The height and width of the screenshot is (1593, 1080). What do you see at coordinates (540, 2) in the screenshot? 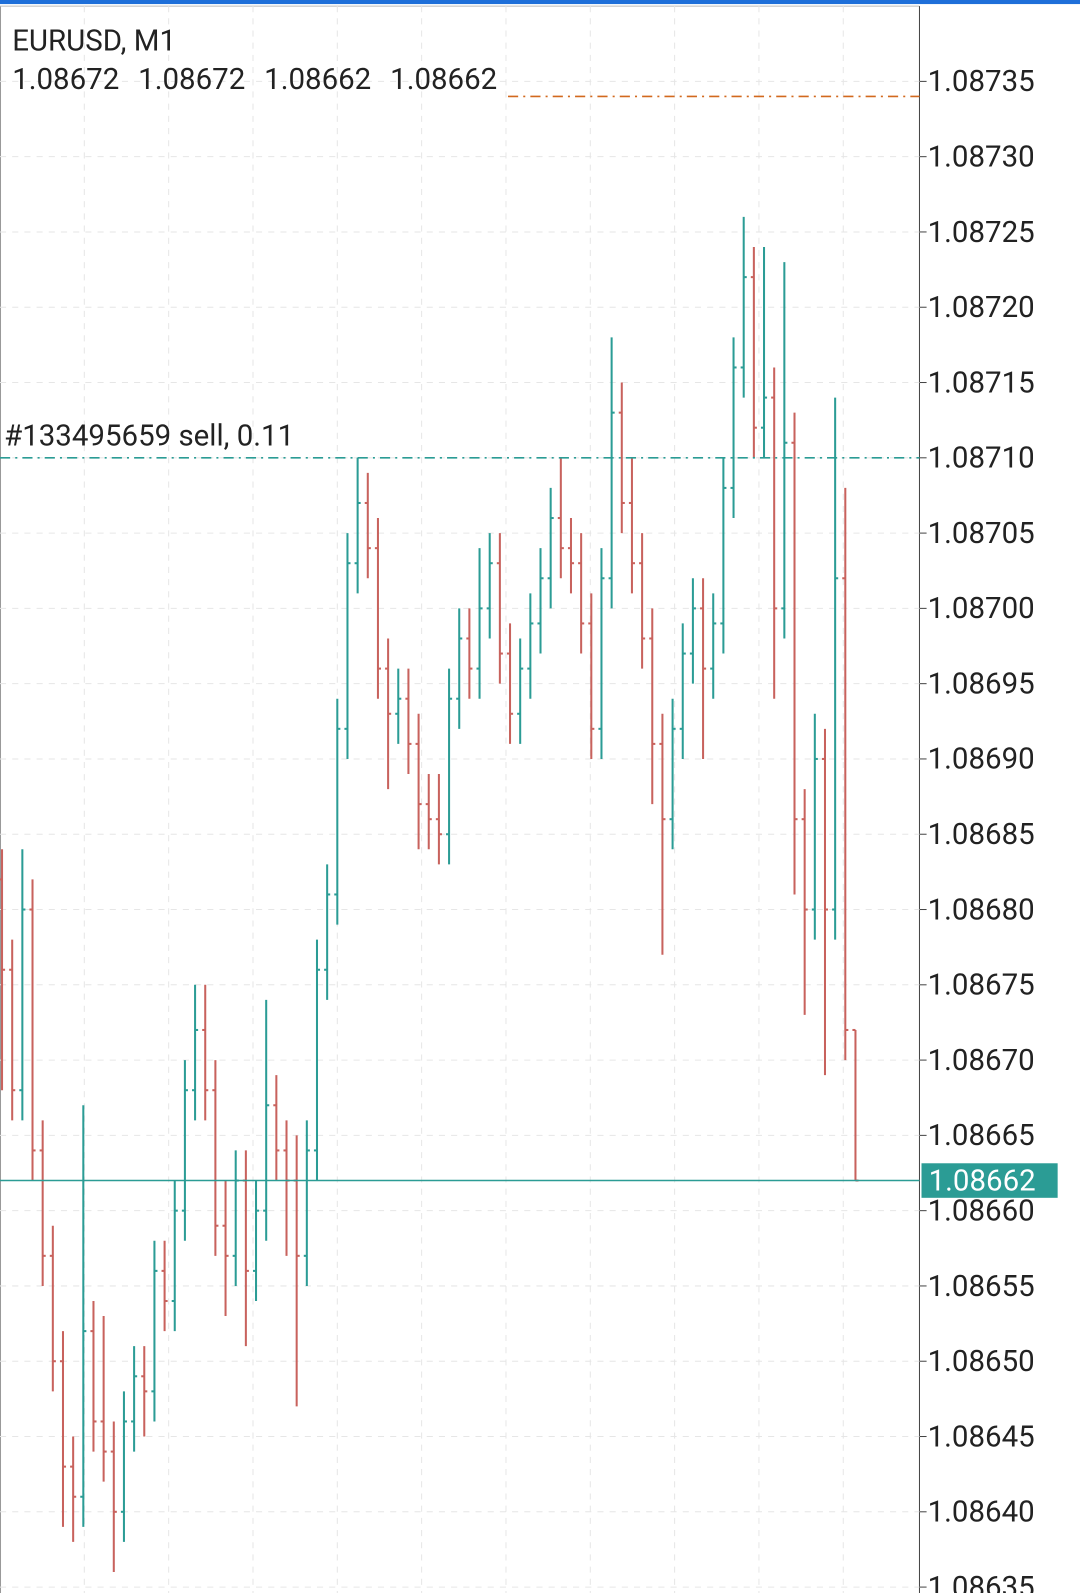
I see `top-bar` at bounding box center [540, 2].